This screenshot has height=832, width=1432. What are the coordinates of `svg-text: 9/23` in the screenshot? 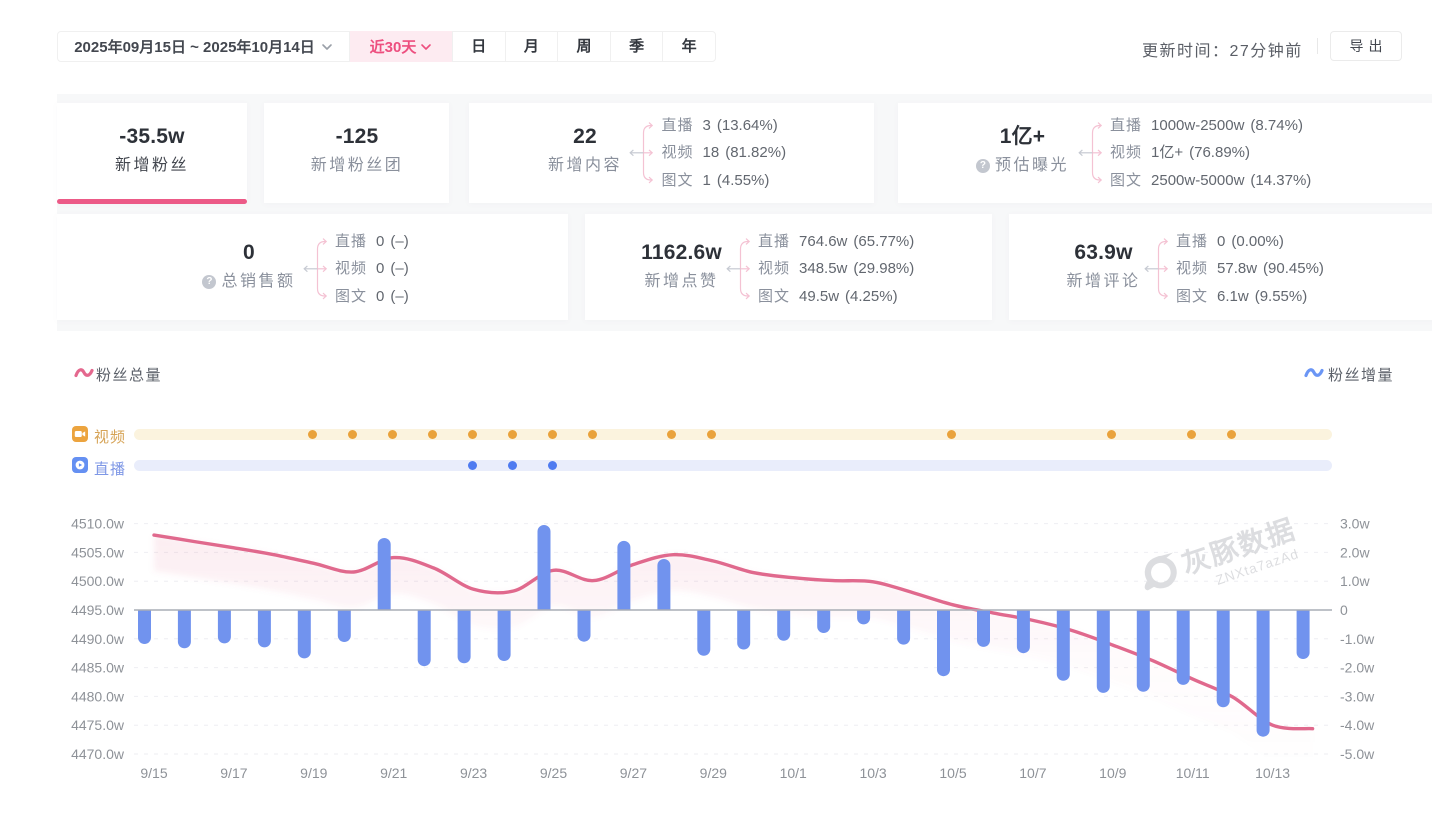 It's located at (473, 773).